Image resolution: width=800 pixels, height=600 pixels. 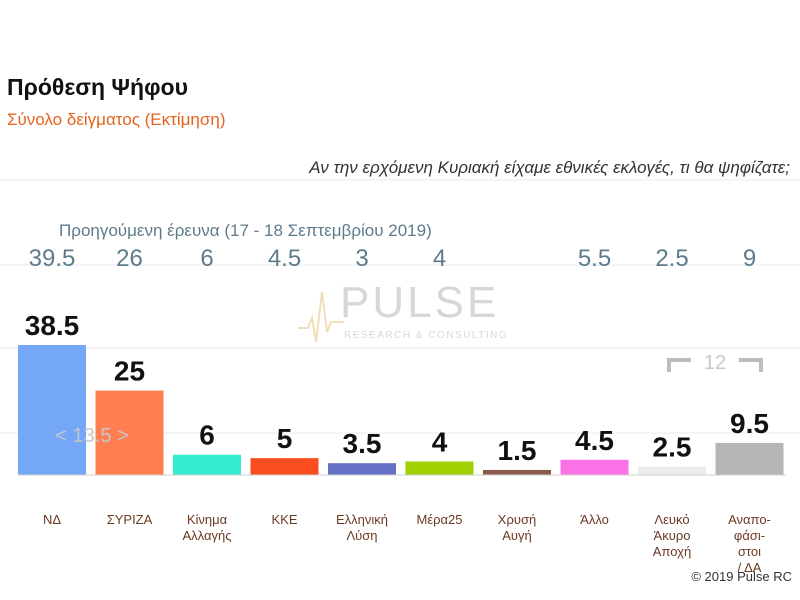 I want to click on category-label-line: στοι, so click(x=749, y=551).